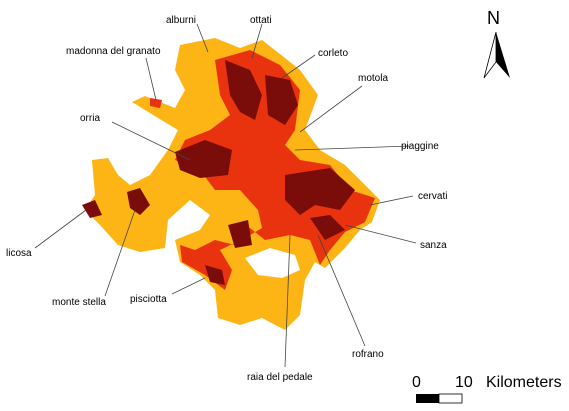  What do you see at coordinates (156, 103) in the screenshot?
I see `land-red` at bounding box center [156, 103].